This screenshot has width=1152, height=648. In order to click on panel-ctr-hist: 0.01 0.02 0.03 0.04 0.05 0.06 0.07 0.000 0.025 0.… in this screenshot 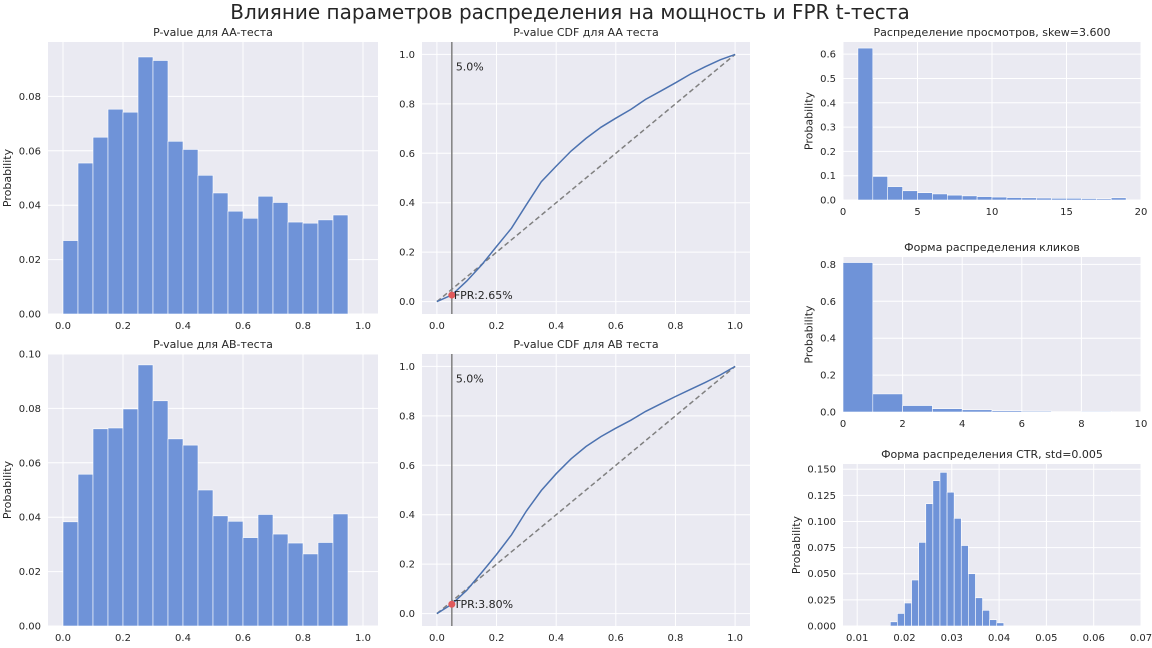, I will do `click(971, 546)`.